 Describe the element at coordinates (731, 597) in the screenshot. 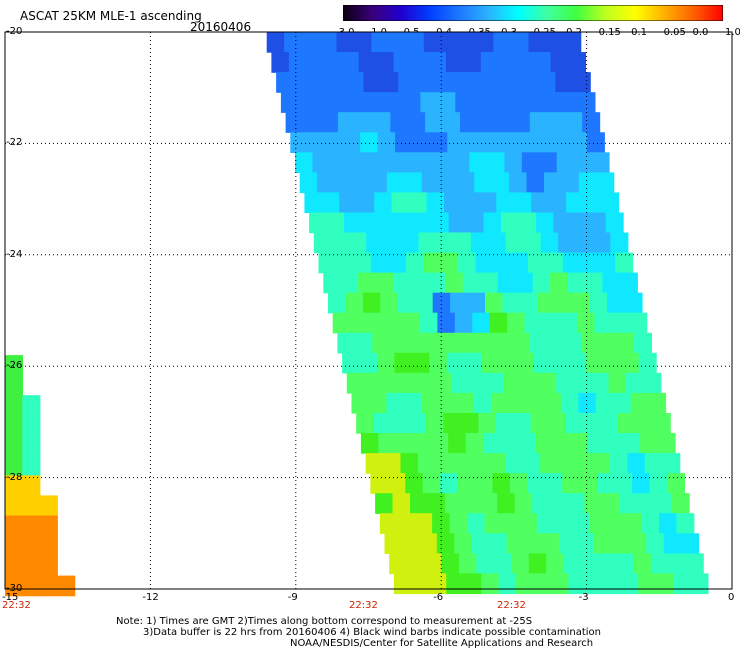

I see `x-tick-label: 0` at that location.